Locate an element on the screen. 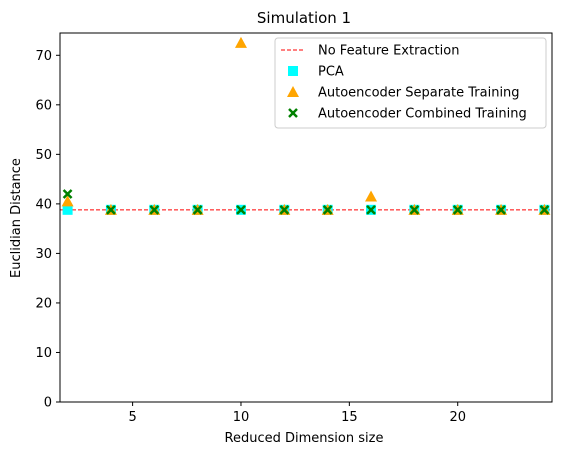  x-axis-label: Reduced Dimension size is located at coordinates (304, 438).